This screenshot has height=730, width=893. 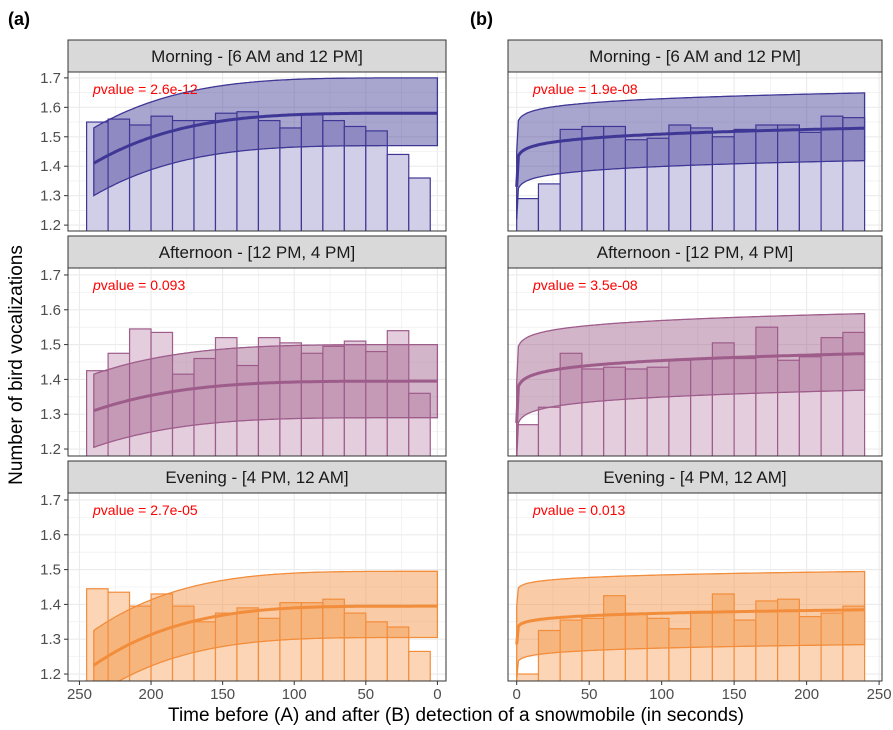 I want to click on p-value-text: value = 3.5e-08, so click(x=589, y=285).